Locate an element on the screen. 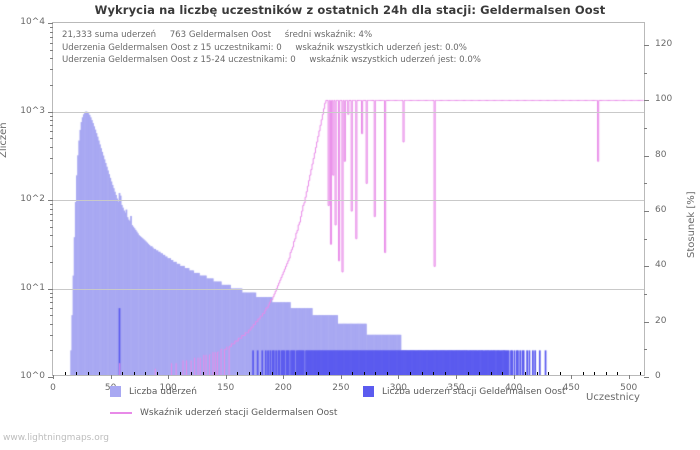  y-axis-left-tick-label: 10^4 is located at coordinates (32, 22).